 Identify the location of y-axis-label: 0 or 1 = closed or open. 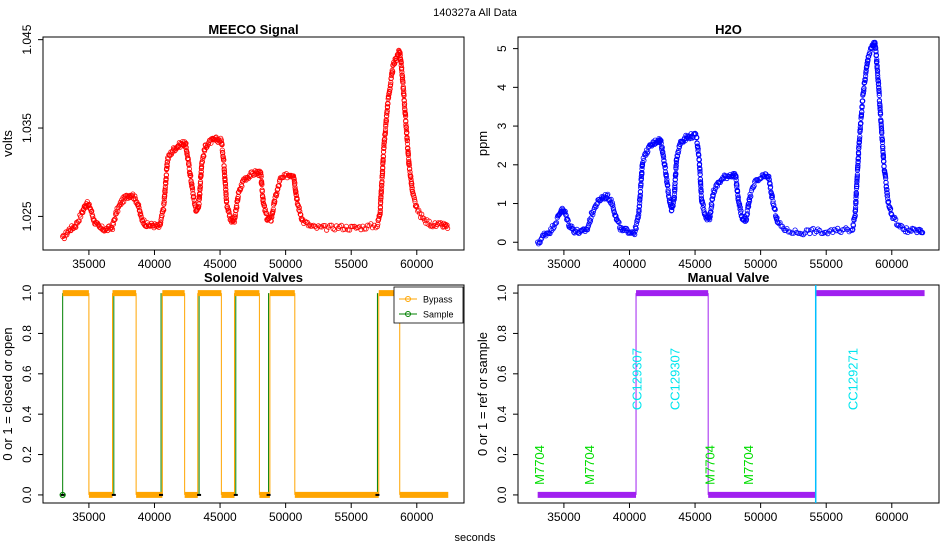
(7, 393).